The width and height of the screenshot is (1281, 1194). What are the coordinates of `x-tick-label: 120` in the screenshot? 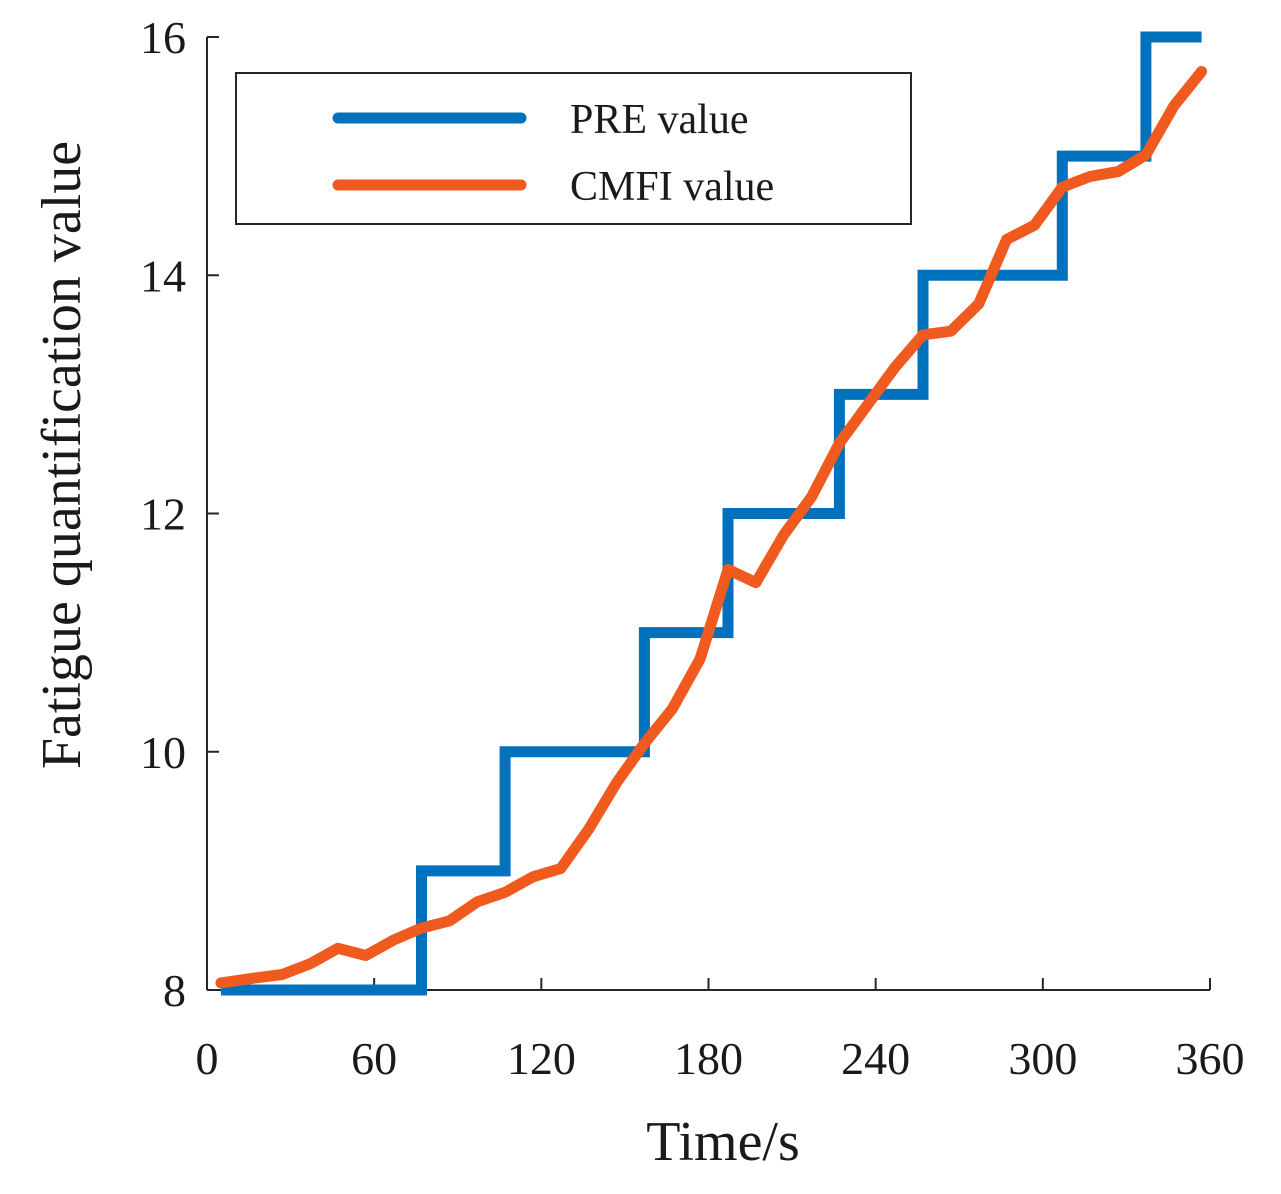 It's located at (541, 1058).